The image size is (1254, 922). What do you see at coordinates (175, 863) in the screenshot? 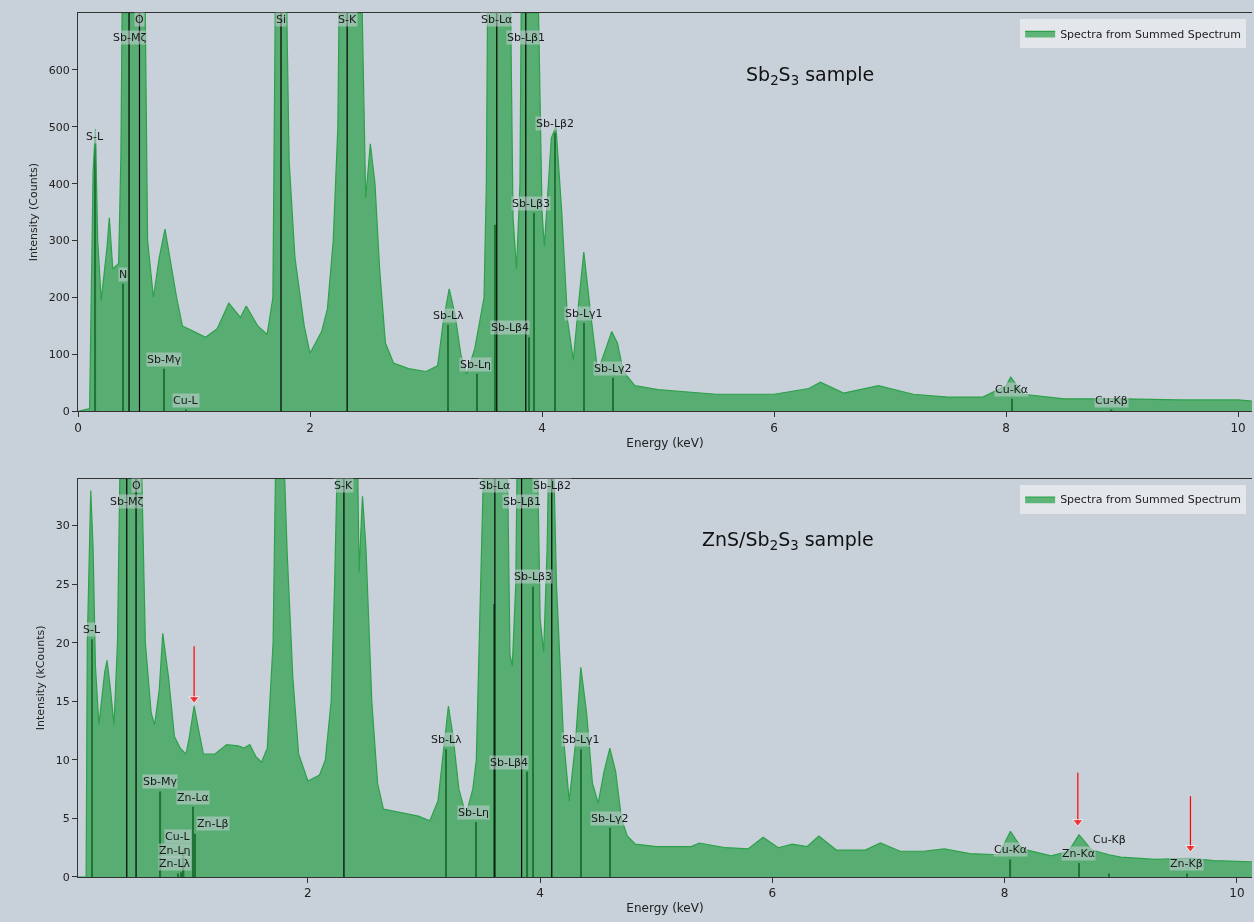
I see `annotation: Zn-Lλ` at bounding box center [175, 863].